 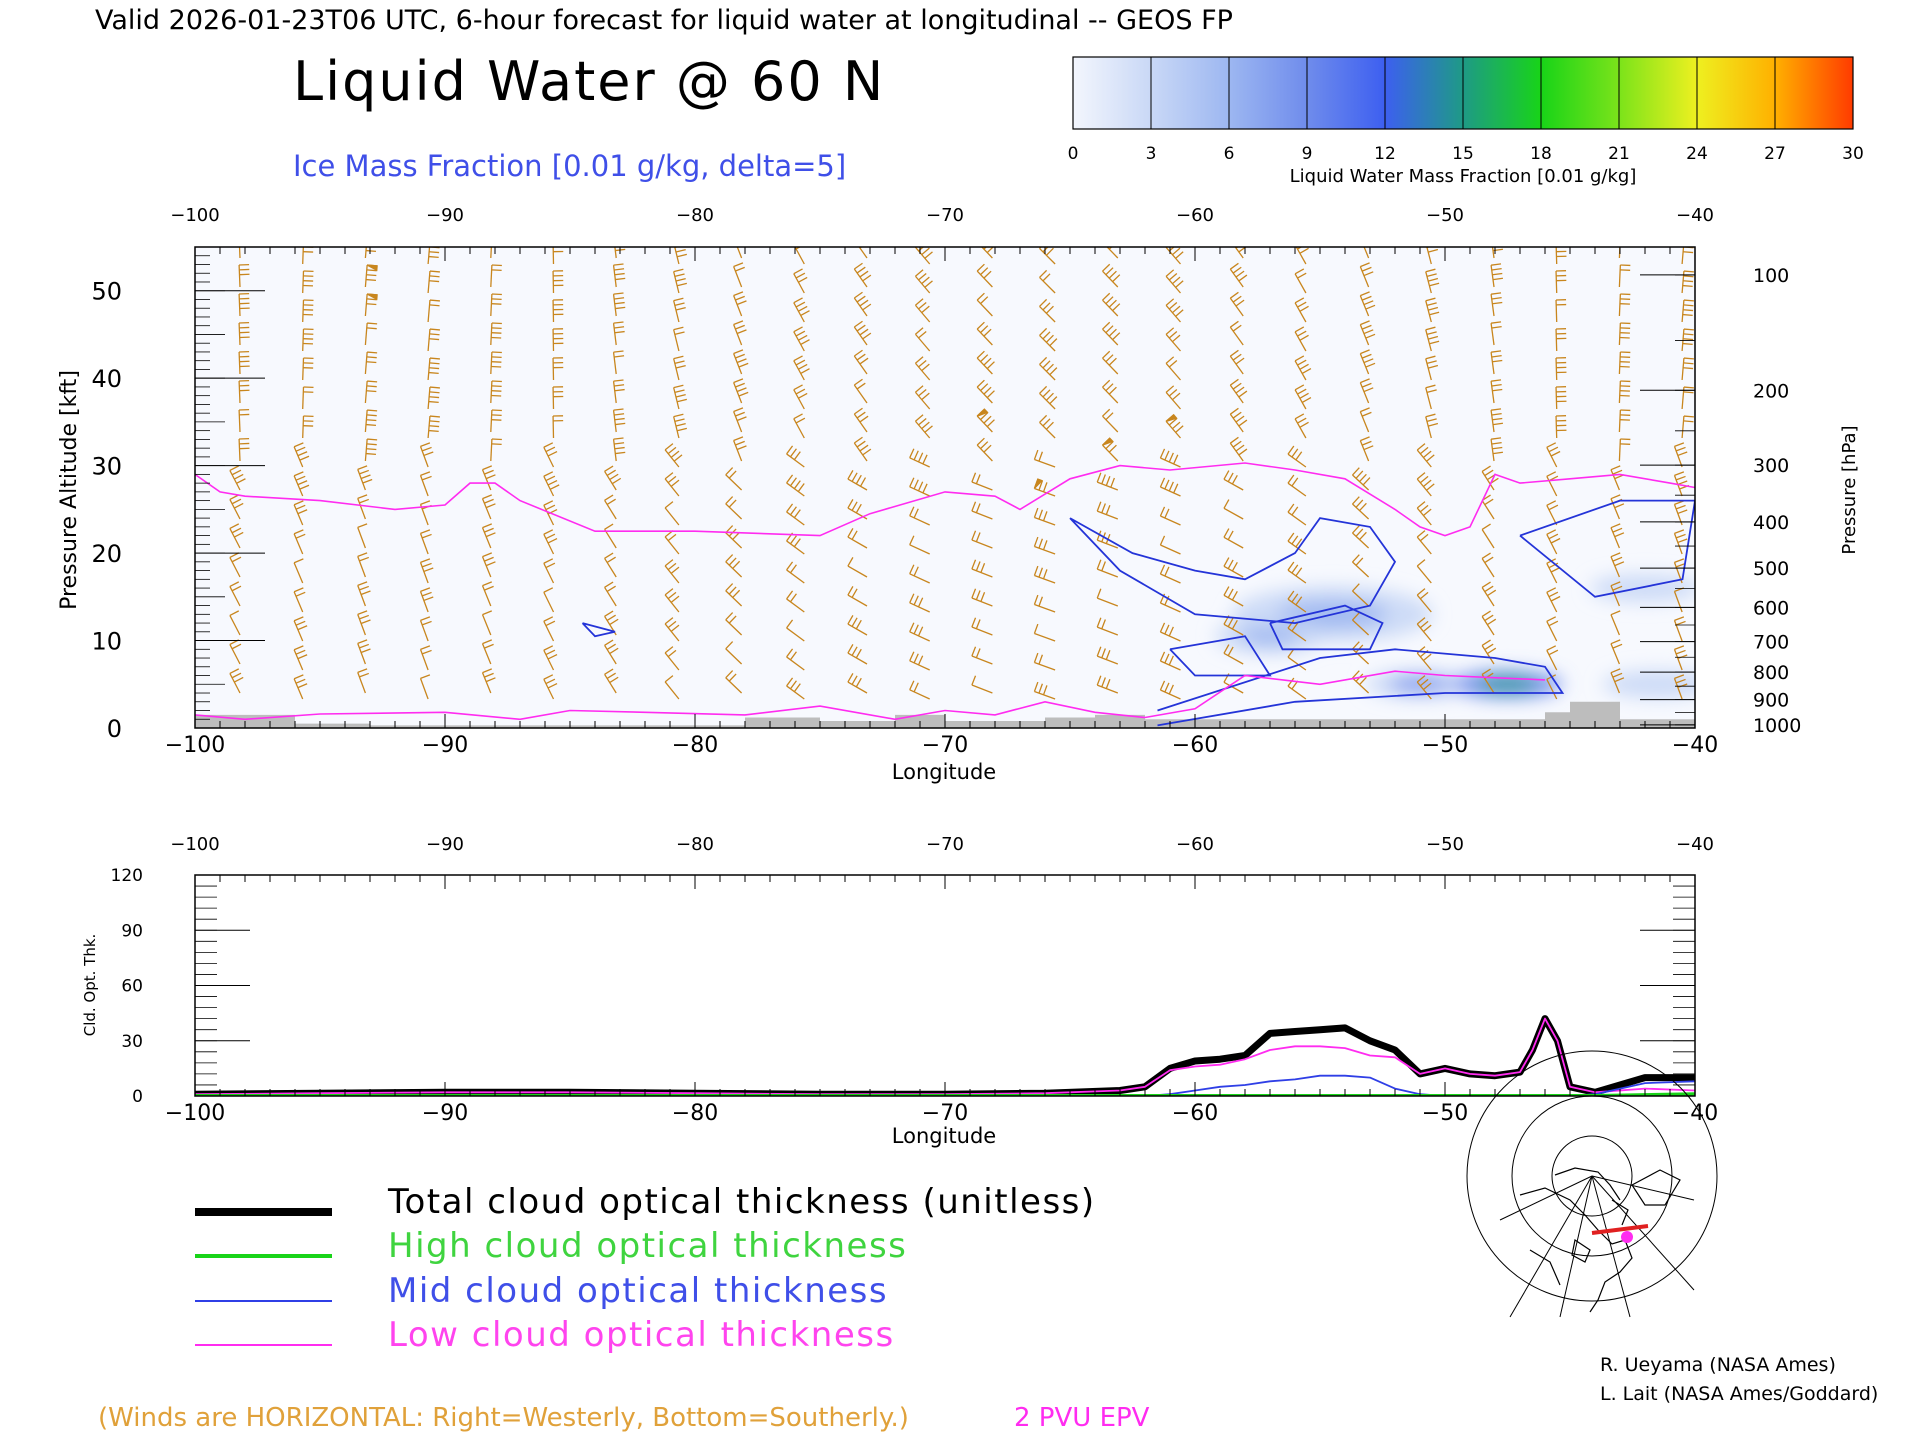 I want to click on bottom-x-tick-label: −80, so click(x=695, y=1113).